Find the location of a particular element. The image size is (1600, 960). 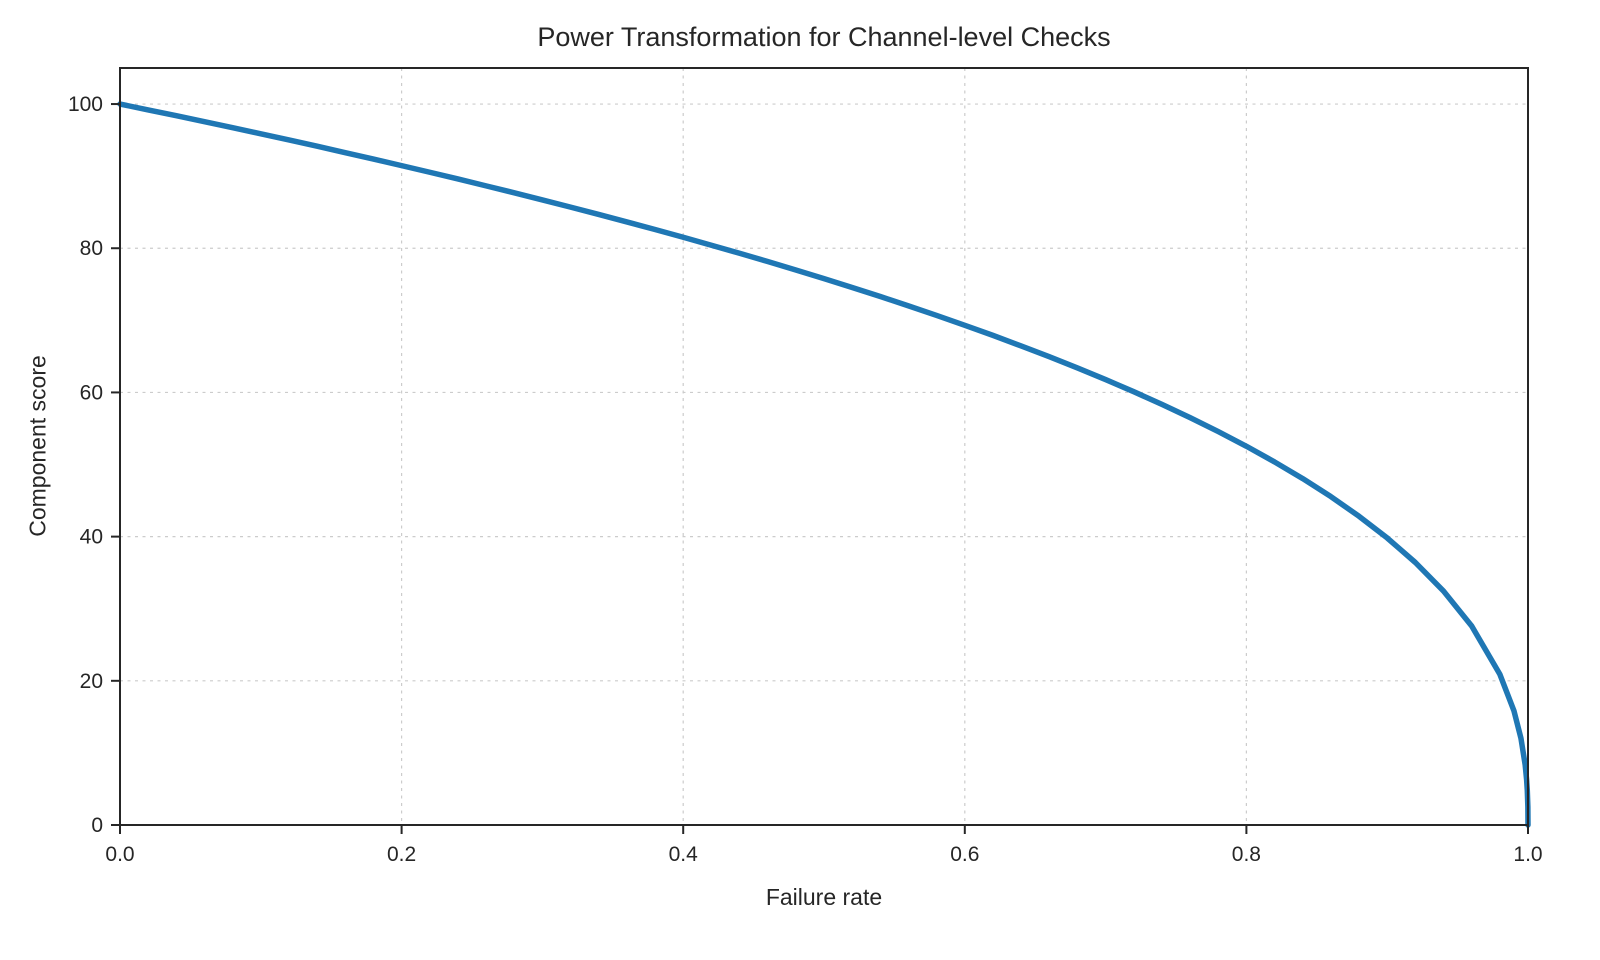

y-tick-label: 40 is located at coordinates (91, 537).